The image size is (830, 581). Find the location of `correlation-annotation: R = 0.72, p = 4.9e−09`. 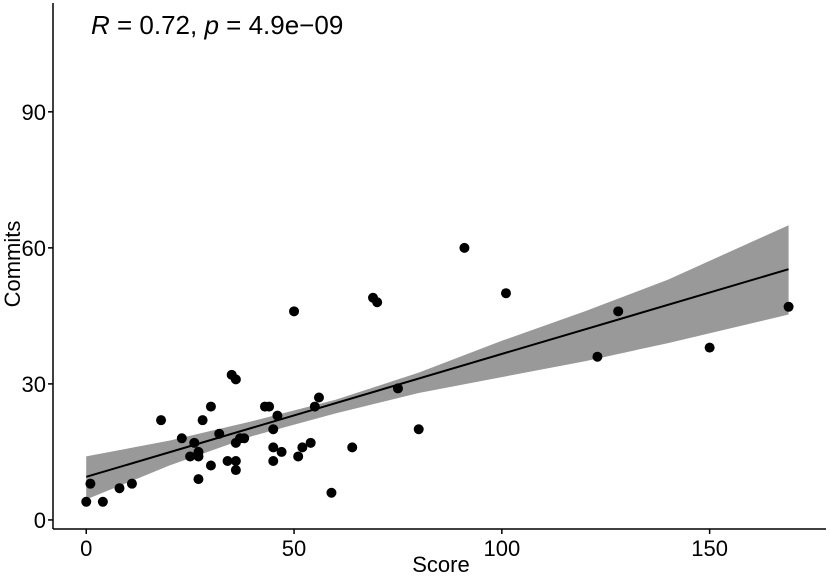

correlation-annotation: R = 0.72, p = 4.9e−09 is located at coordinates (217, 25).